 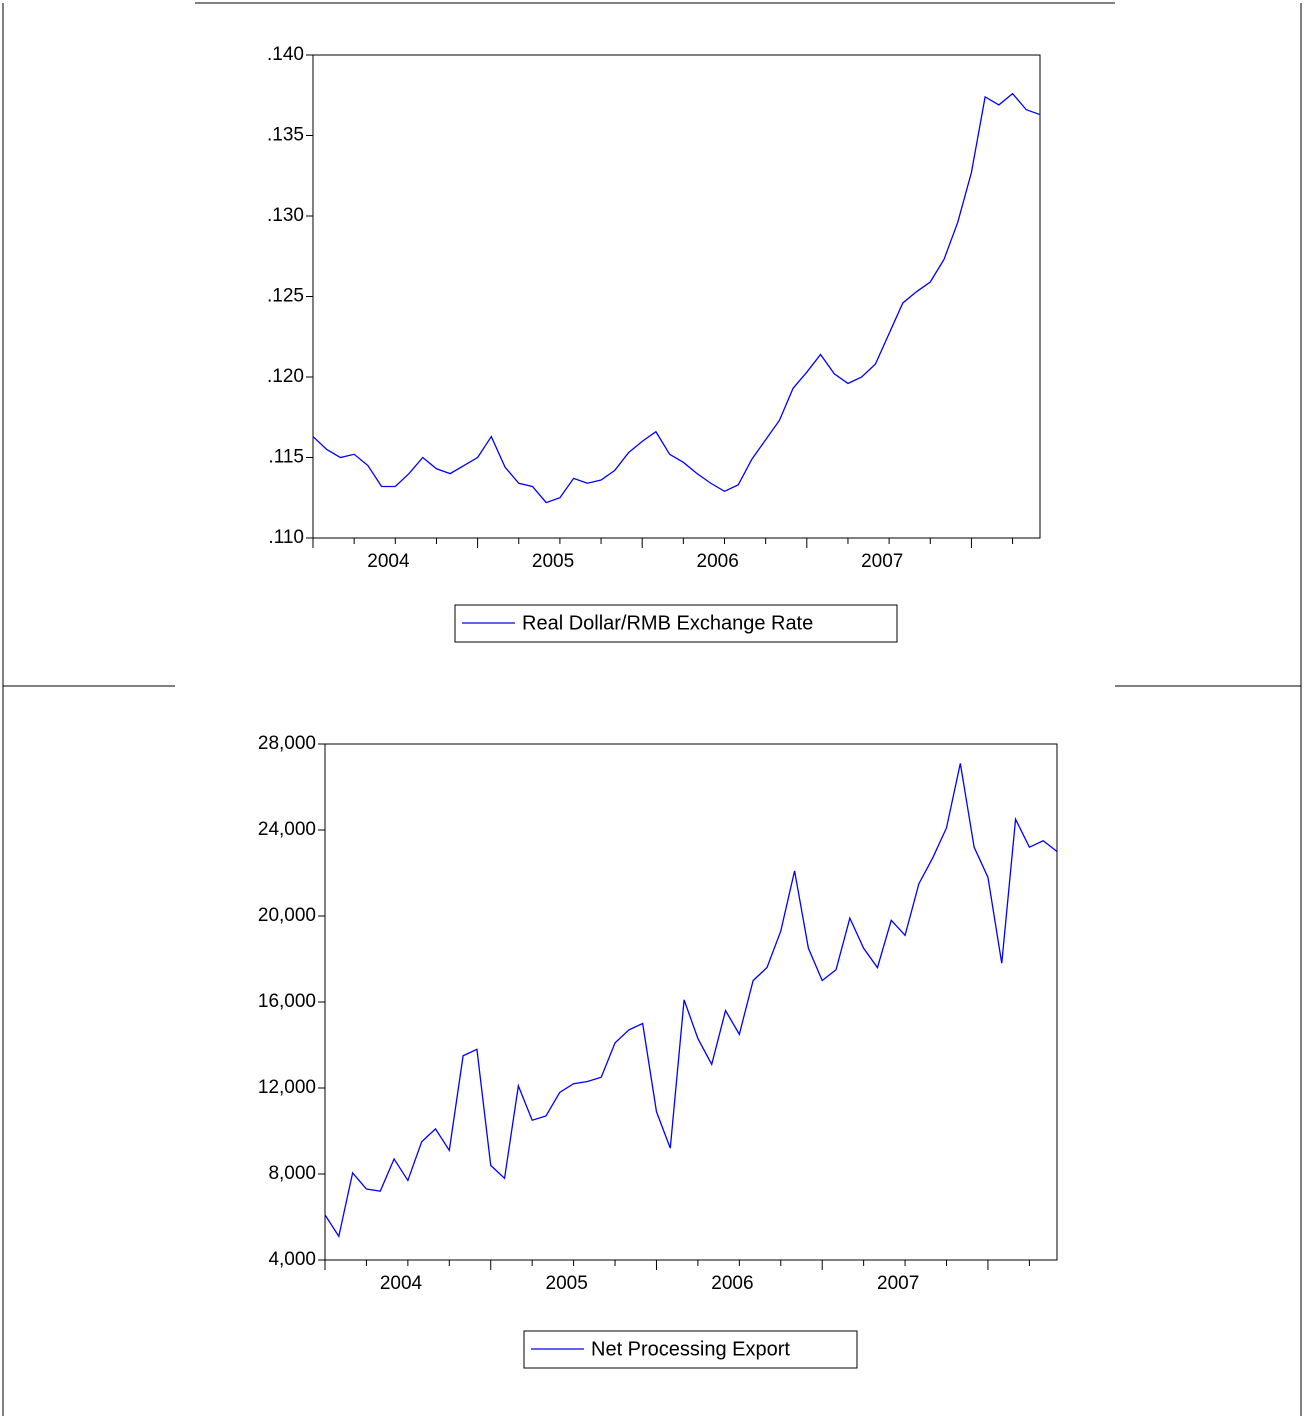 I want to click on y-tick-label: .110, so click(x=286, y=537).